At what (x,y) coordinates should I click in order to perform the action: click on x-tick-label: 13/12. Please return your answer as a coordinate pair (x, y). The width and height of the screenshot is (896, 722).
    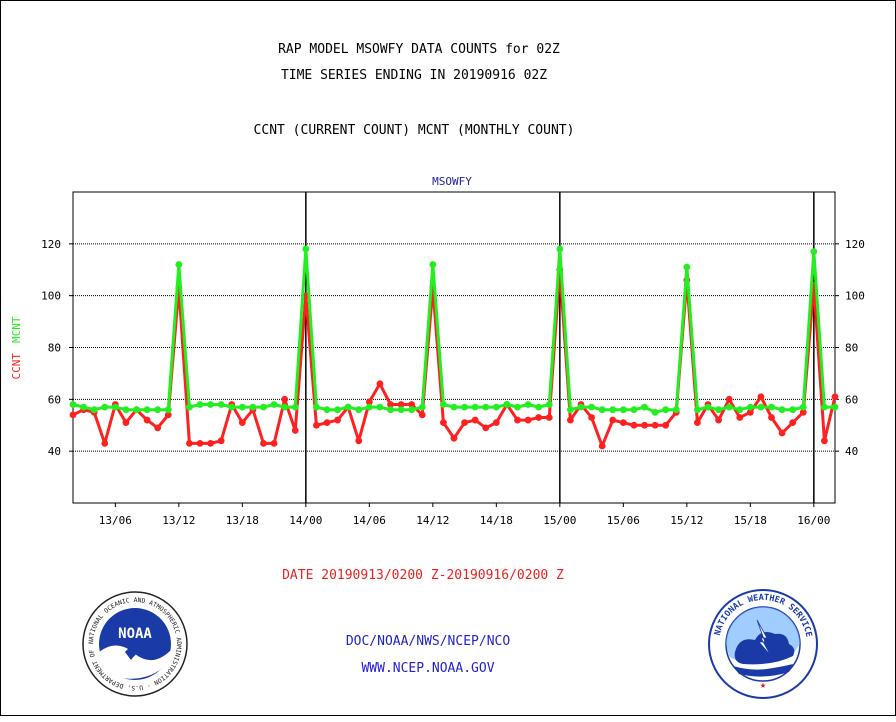
    Looking at the image, I should click on (178, 520).